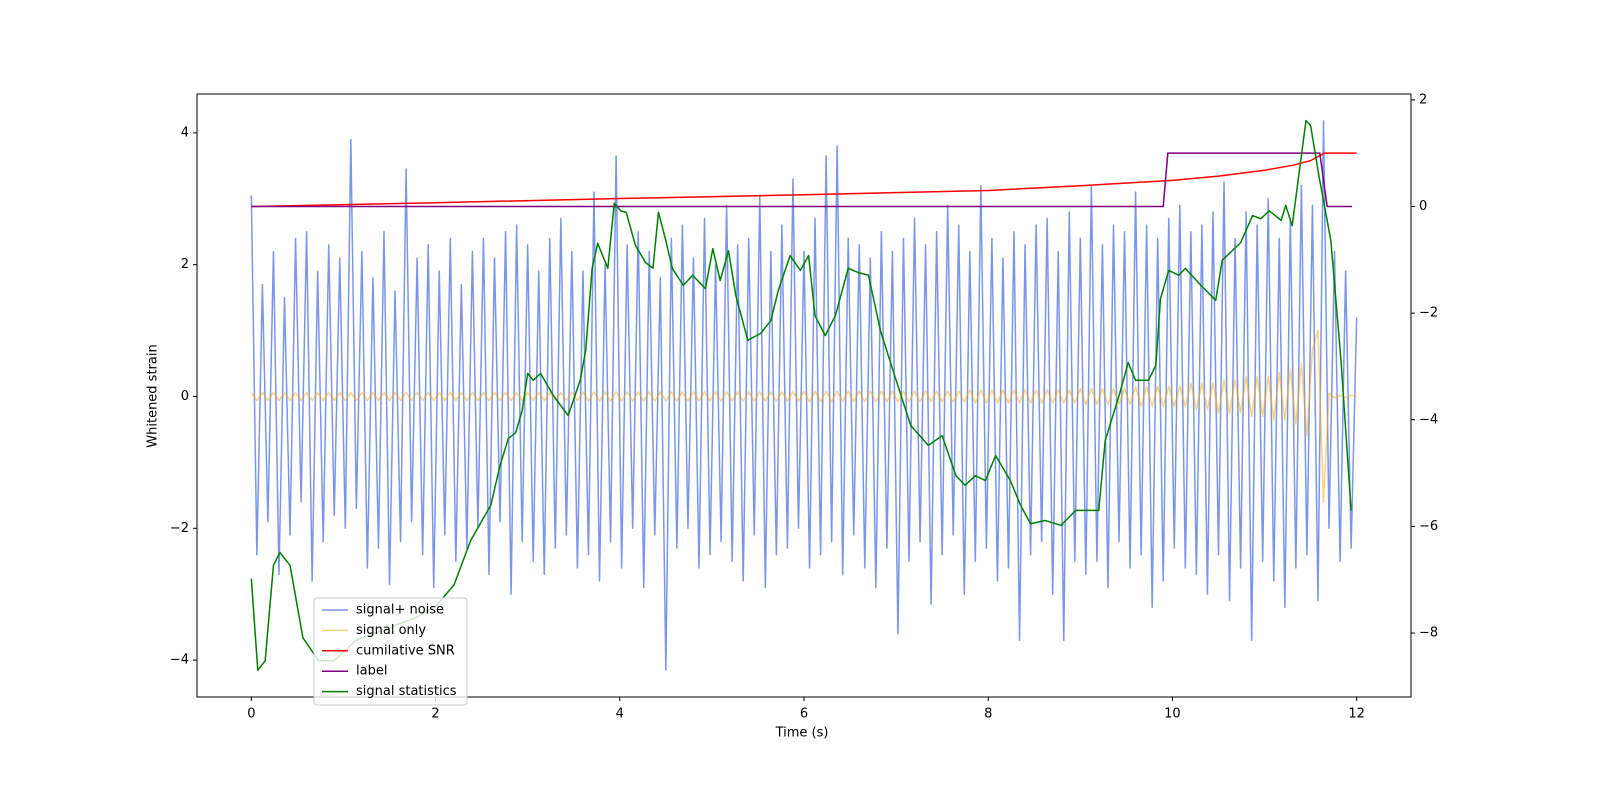 The height and width of the screenshot is (800, 1600). Describe the element at coordinates (185, 396) in the screenshot. I see `y-tick-label: 0` at that location.